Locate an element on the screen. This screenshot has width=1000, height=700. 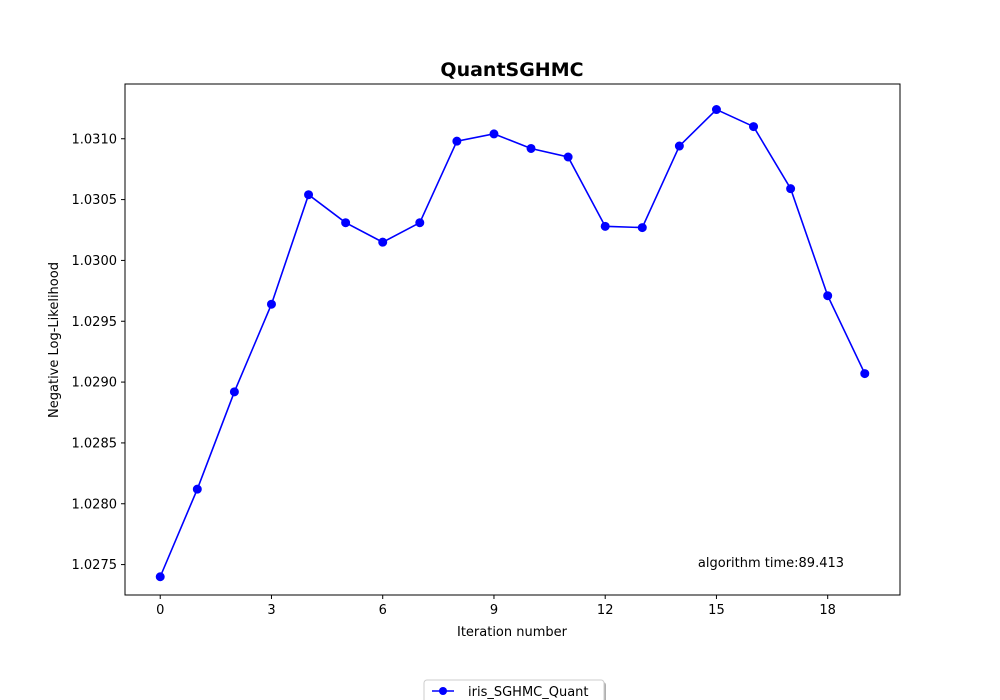
x-tick-label: 6 is located at coordinates (383, 610).